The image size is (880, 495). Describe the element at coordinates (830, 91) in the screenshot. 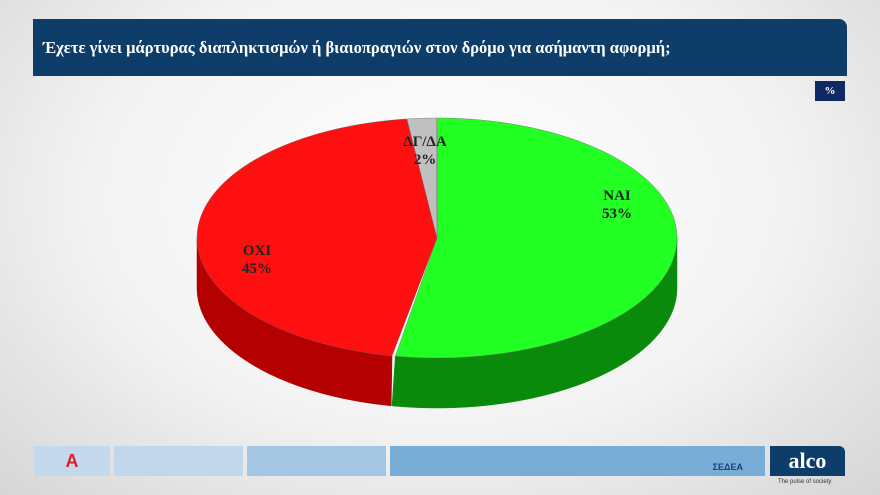

I see `unit-badge: %` at that location.